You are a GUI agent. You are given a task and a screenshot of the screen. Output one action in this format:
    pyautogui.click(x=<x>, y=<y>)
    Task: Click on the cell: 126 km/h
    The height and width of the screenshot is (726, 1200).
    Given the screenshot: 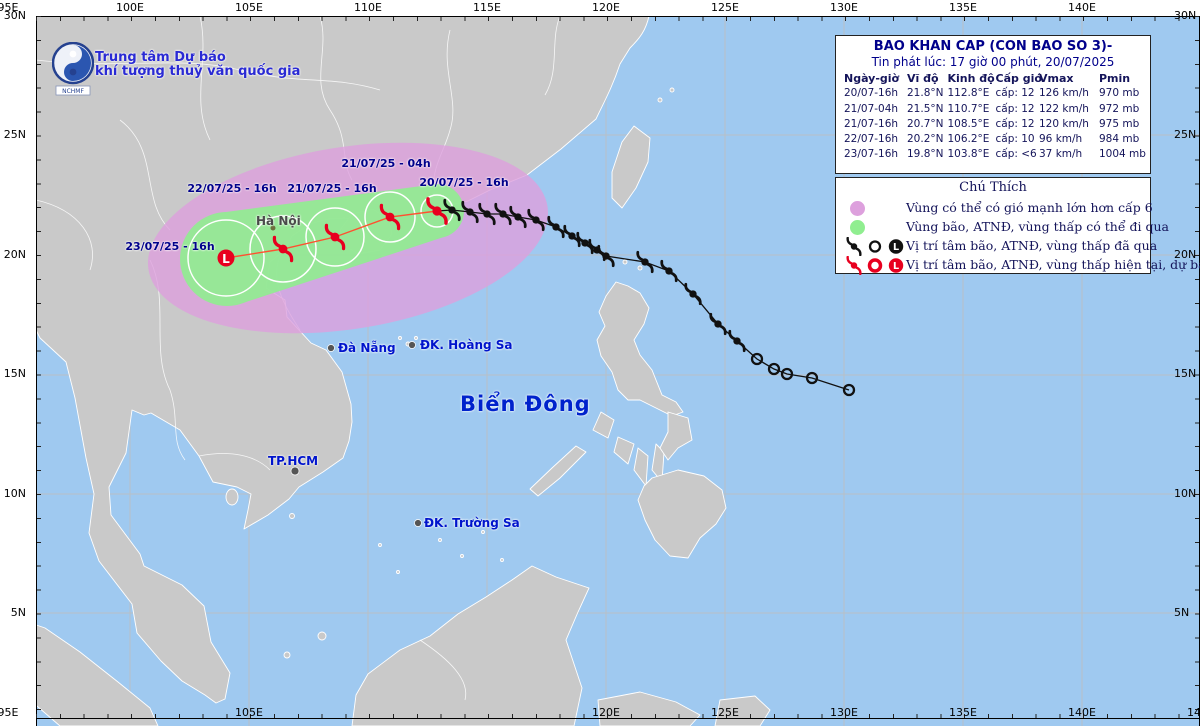 What is the action you would take?
    pyautogui.click(x=1064, y=93)
    